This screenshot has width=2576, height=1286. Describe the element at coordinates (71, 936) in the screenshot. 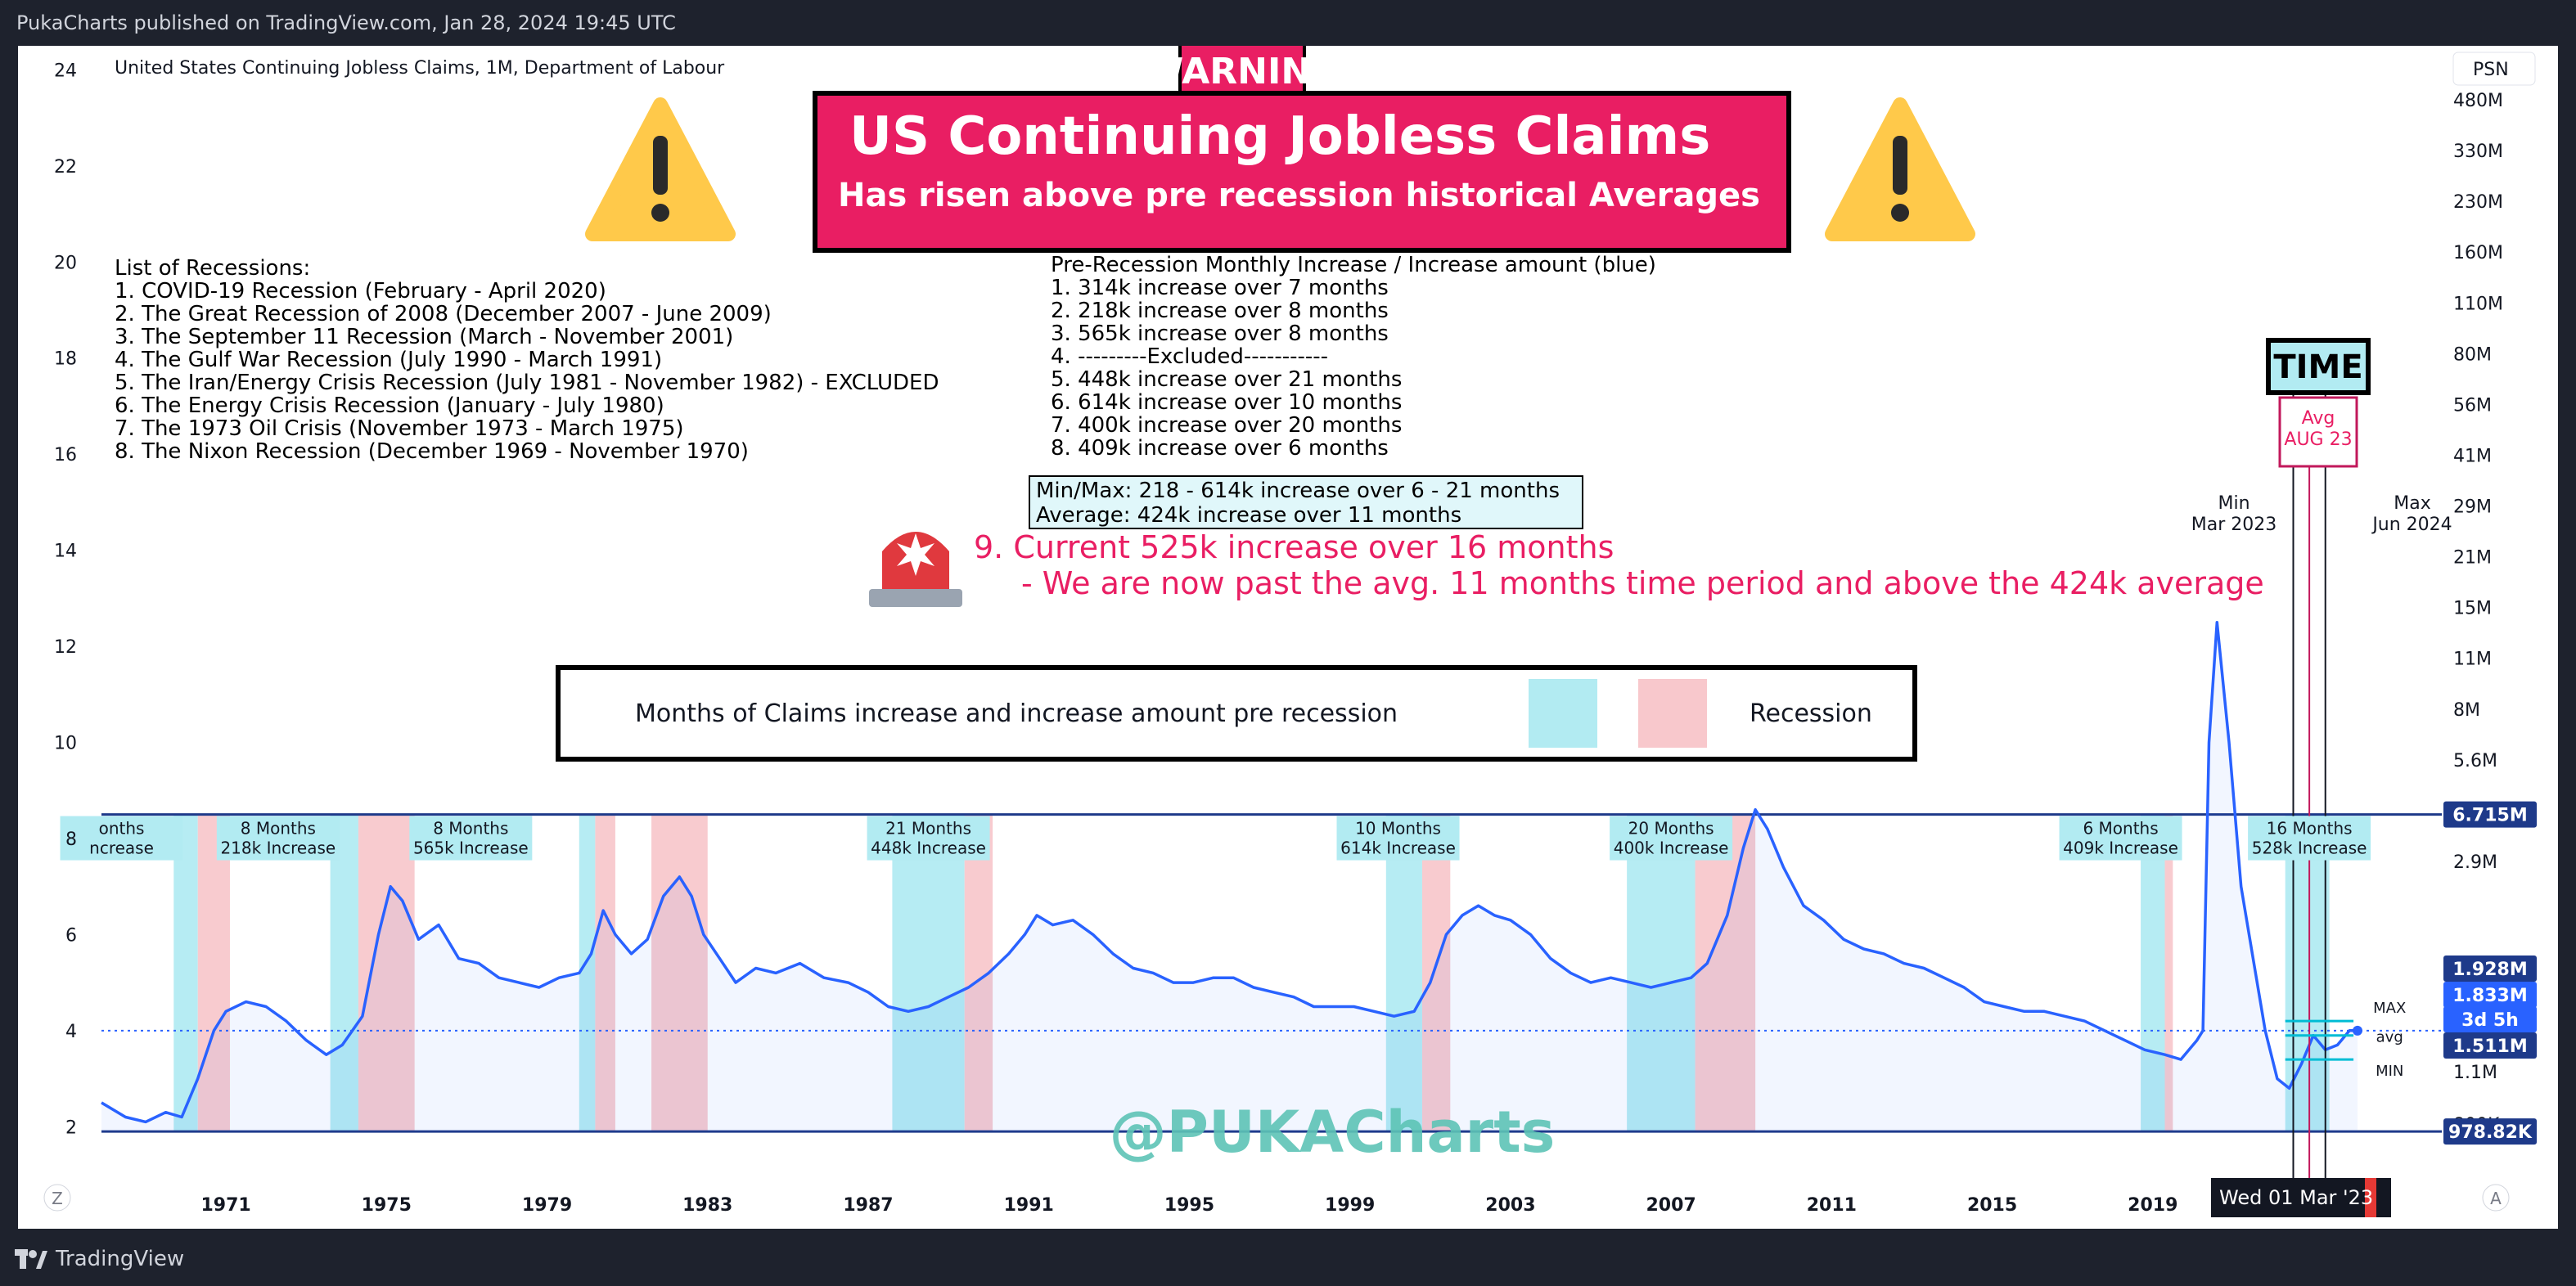

I see `left-axis-tick: 6` at that location.